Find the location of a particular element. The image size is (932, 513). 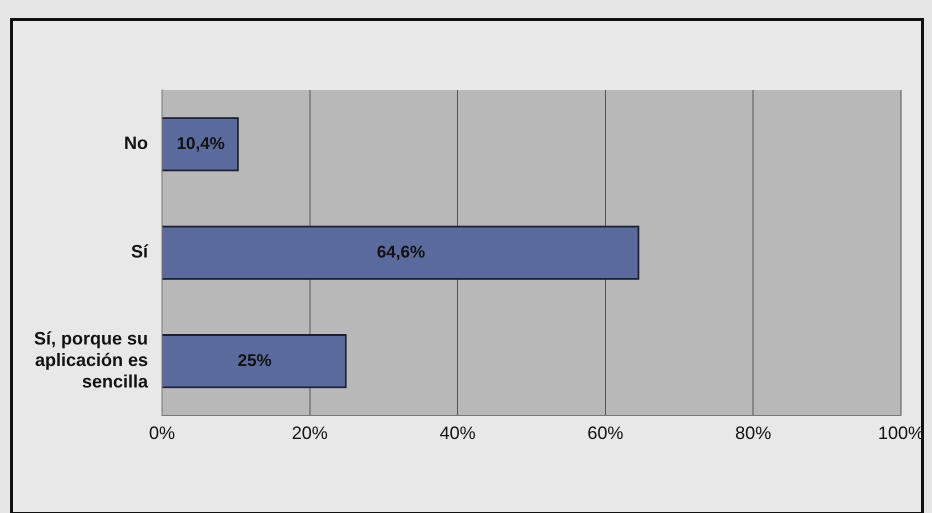

y-tick-label: Sí is located at coordinates (139, 252).